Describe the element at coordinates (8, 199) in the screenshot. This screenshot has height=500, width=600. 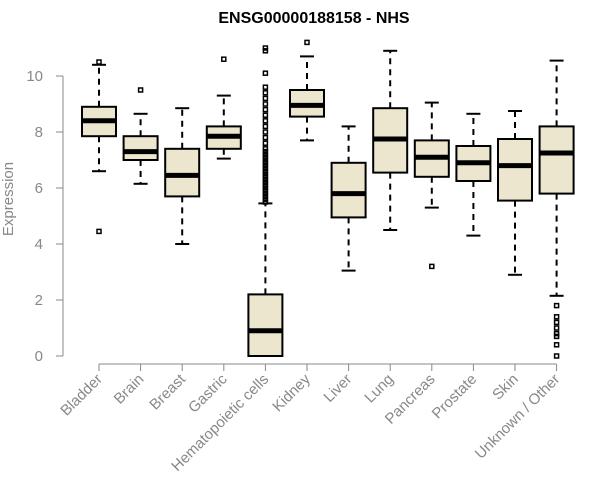
I see `y-axis-label: Expression` at that location.